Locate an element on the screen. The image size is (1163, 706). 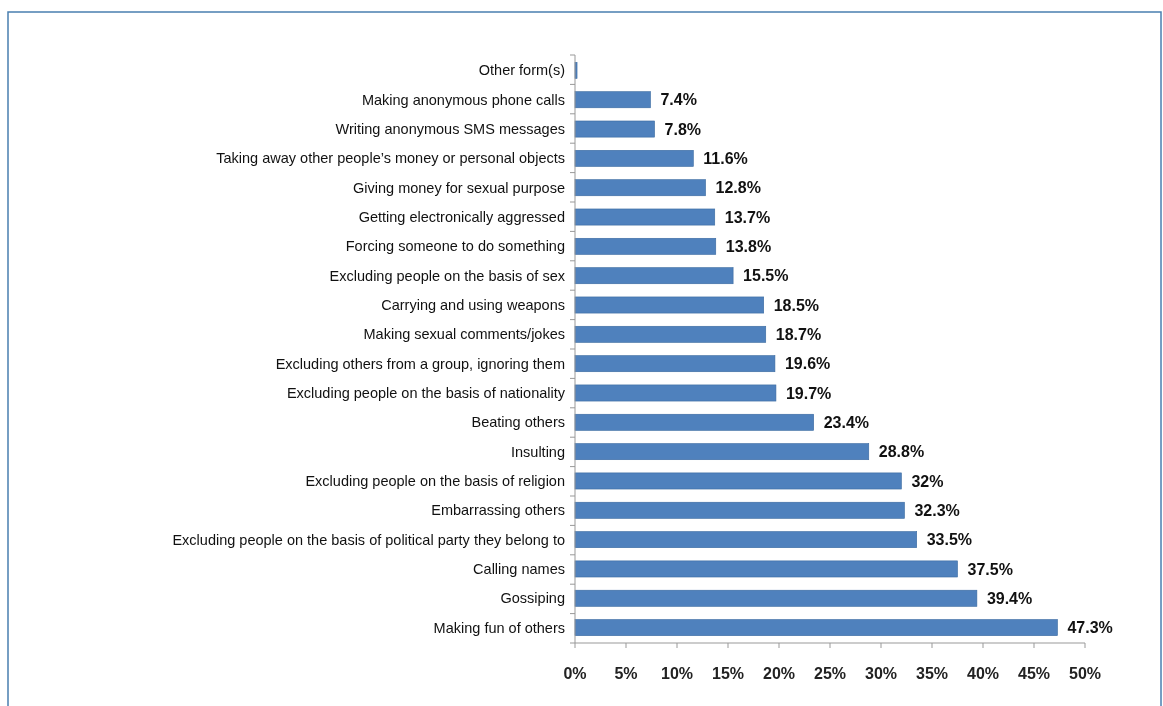
data-label: 15.5% is located at coordinates (766, 276).